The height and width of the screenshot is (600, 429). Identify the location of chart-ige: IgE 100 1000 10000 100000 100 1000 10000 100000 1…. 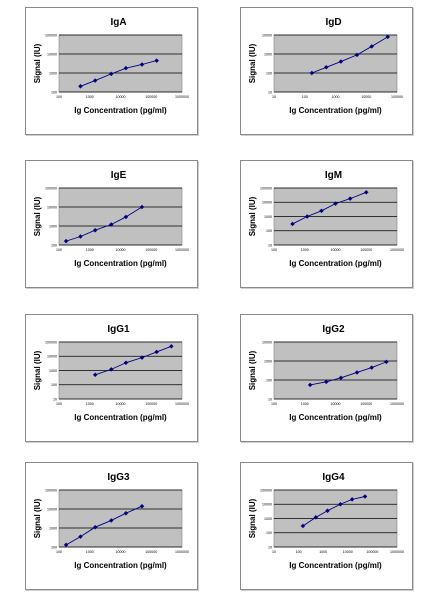
(111, 224).